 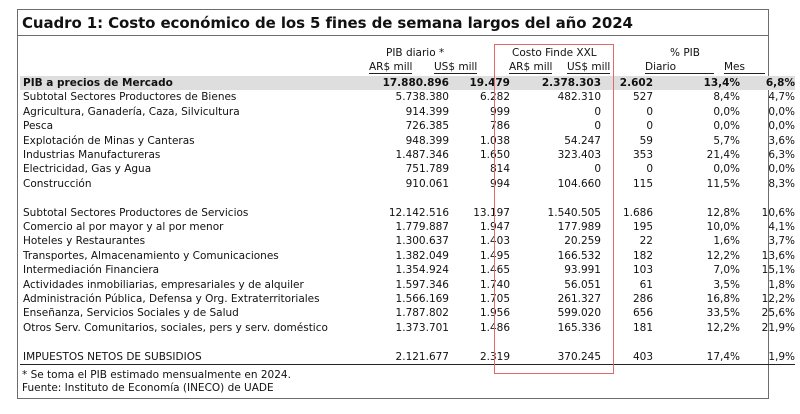 I want to click on header-pib-diario: PIB diario *, so click(x=415, y=53).